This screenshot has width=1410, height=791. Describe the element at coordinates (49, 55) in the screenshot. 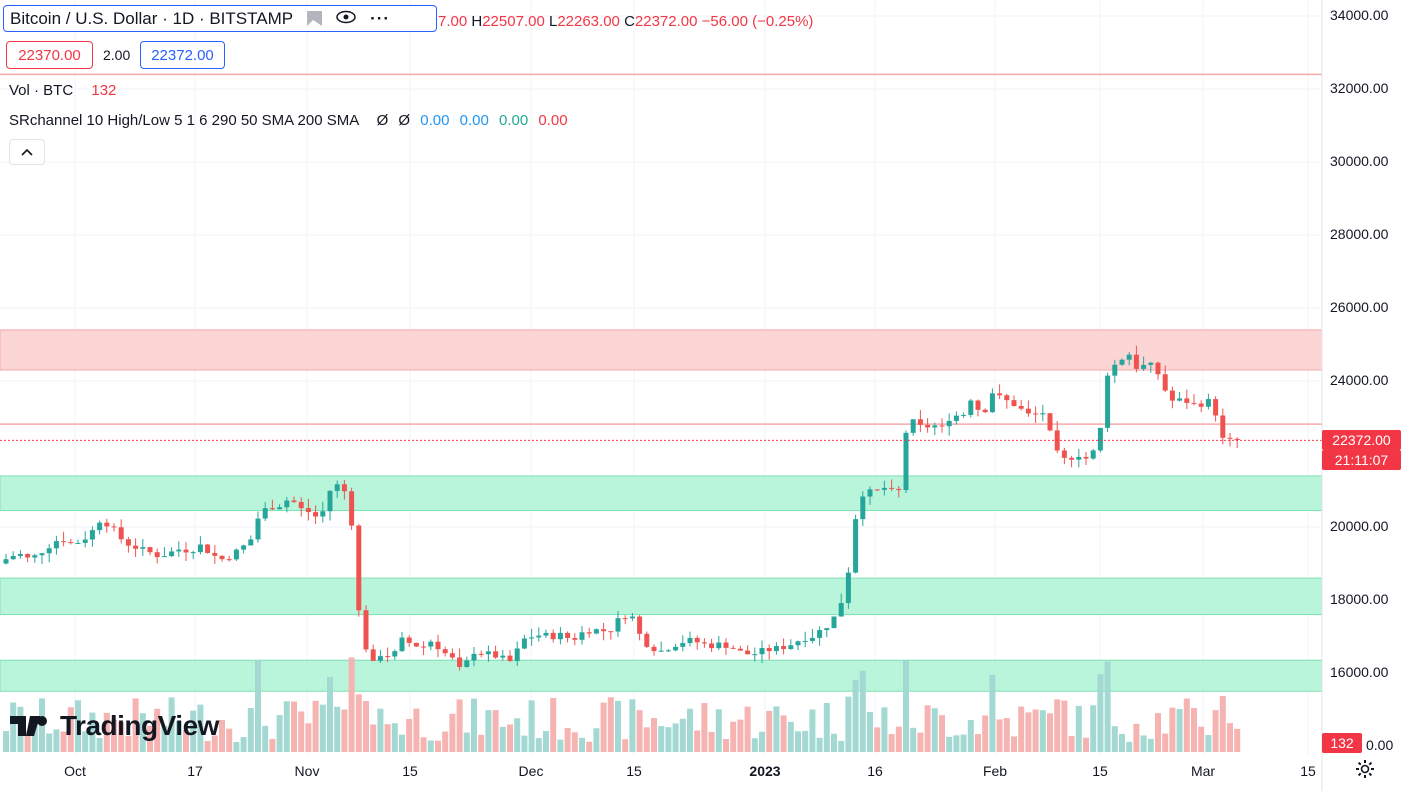

I see `sell-price-button: 22370.00` at that location.